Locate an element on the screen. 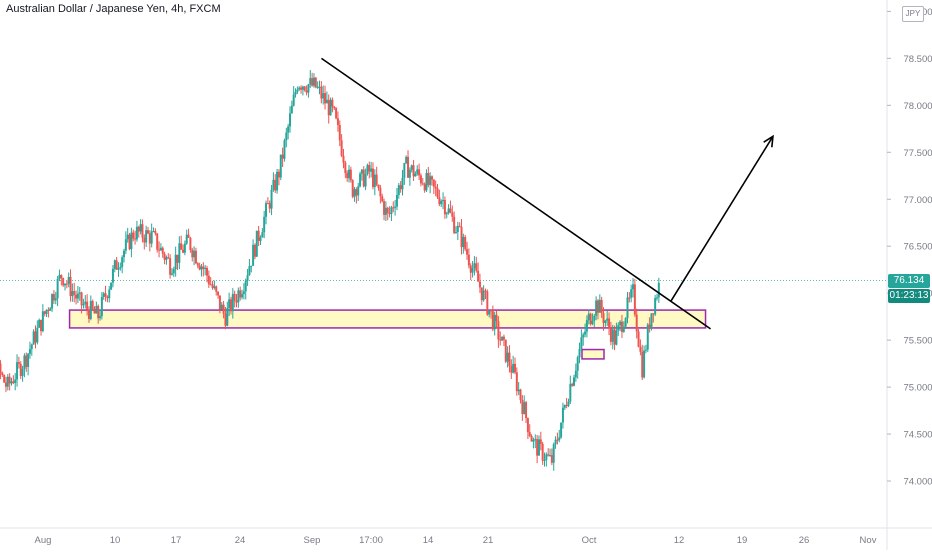  price-tick-label: 75.500 is located at coordinates (917, 341).